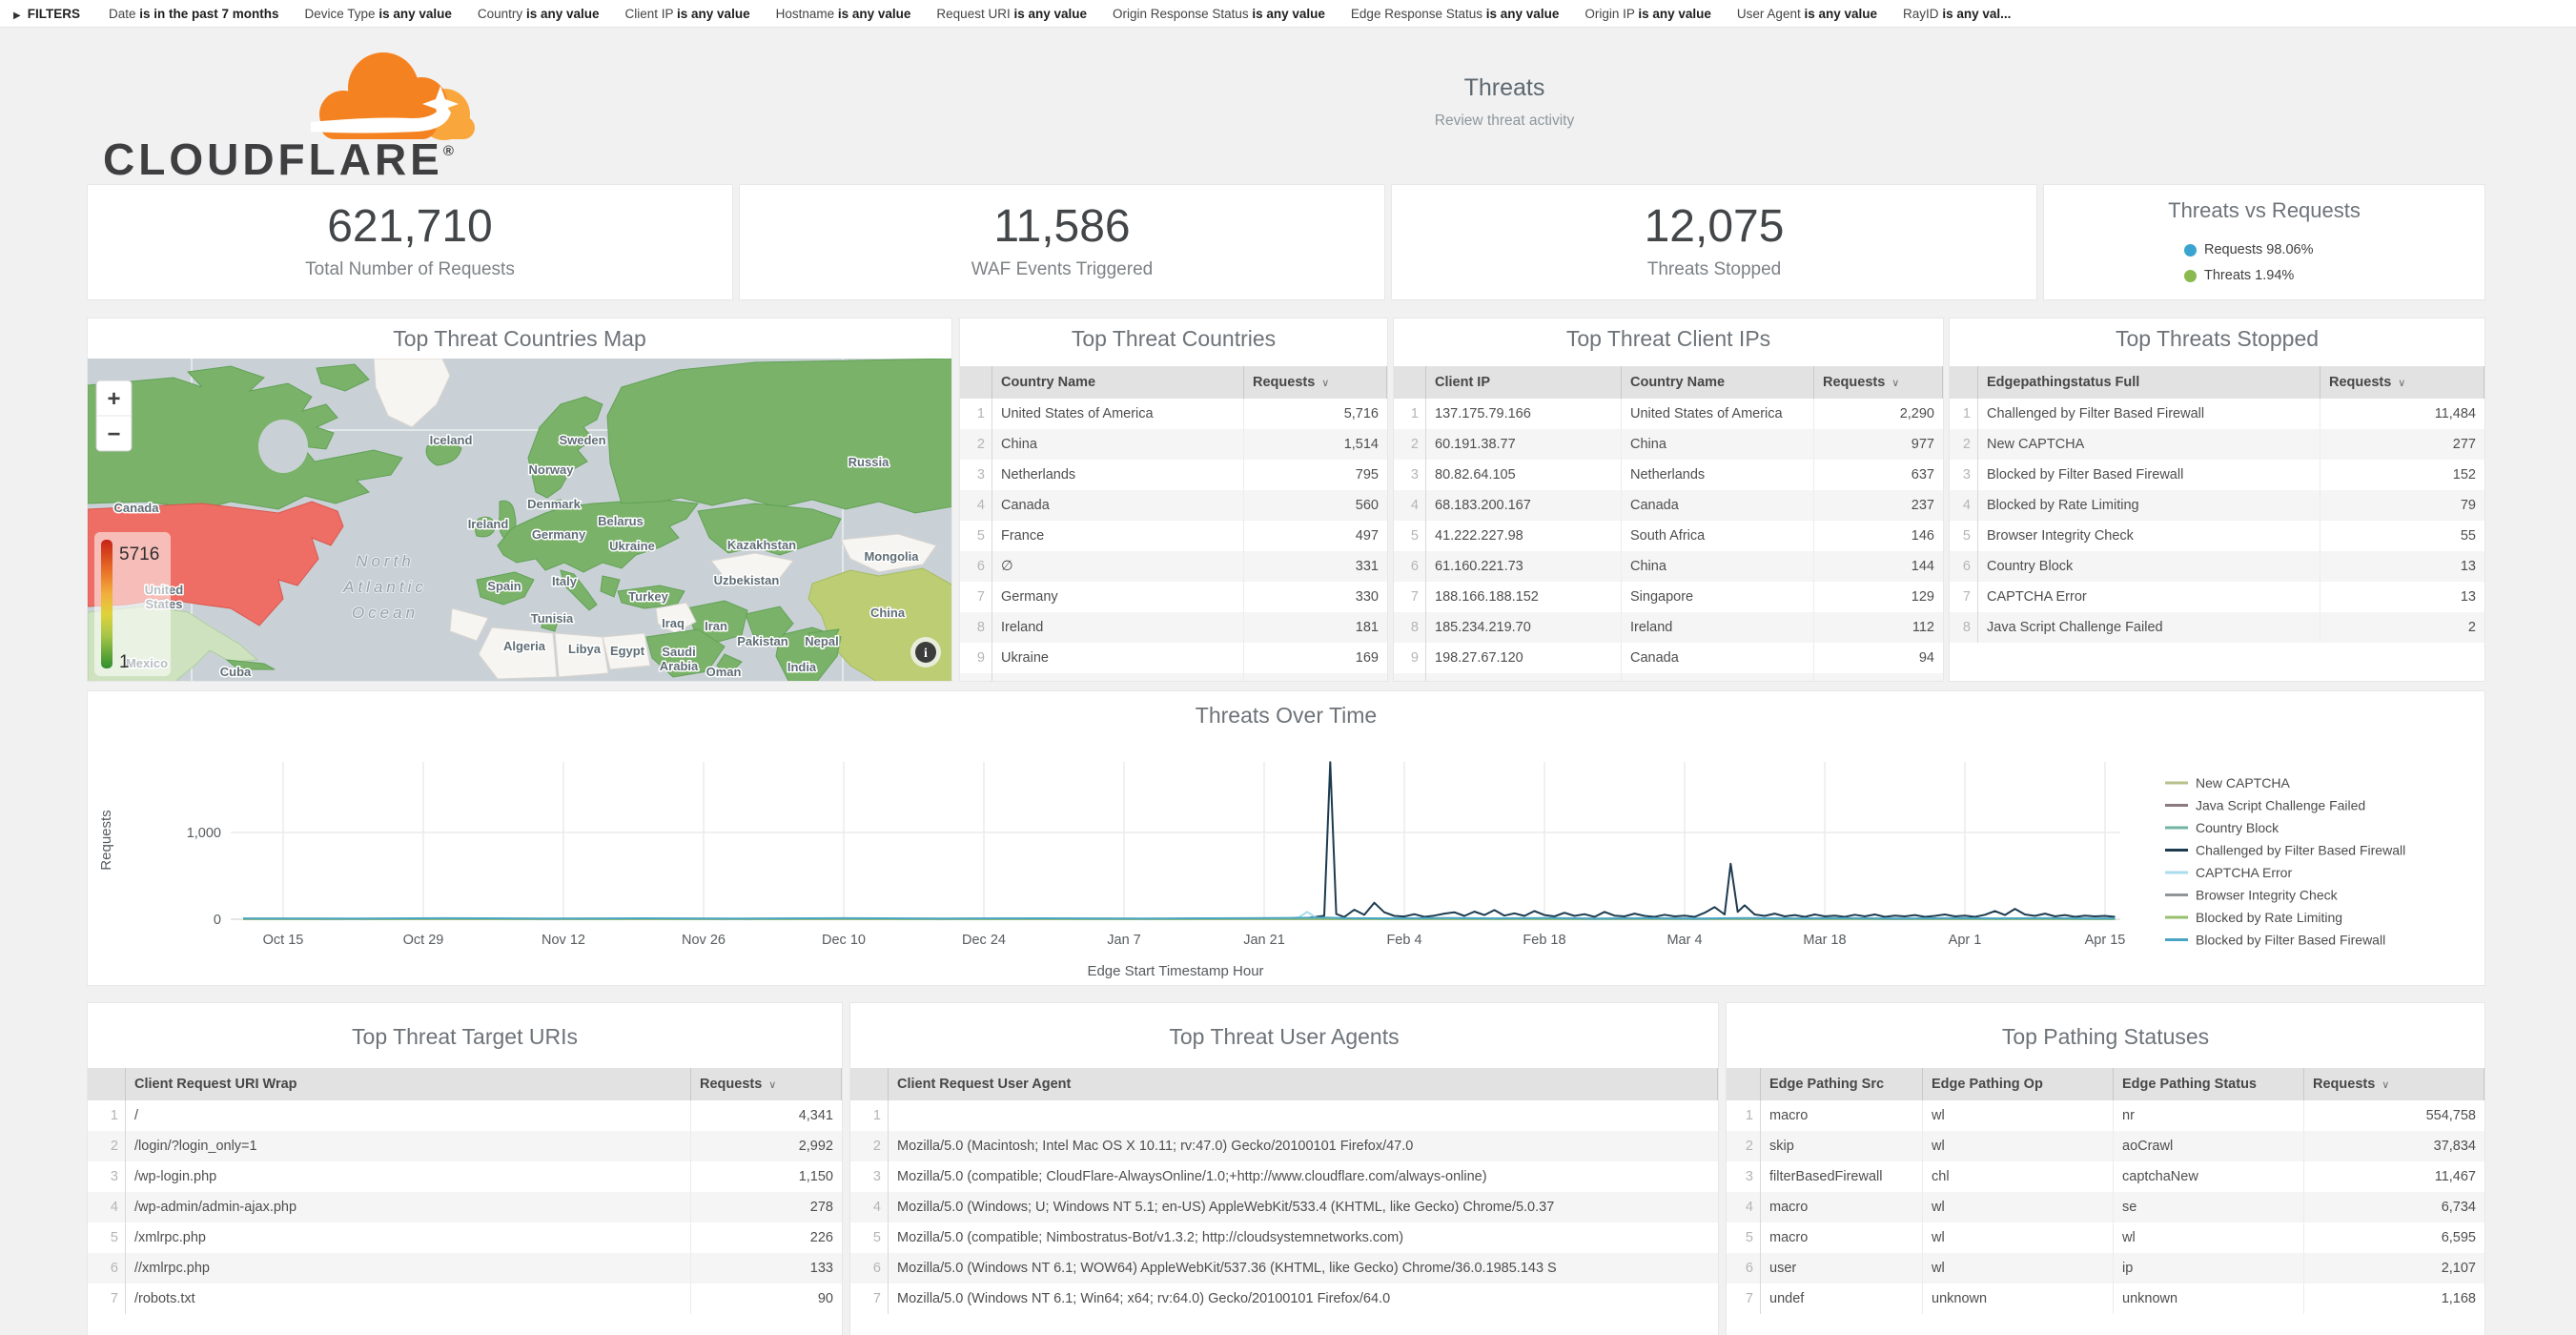 This screenshot has height=1335, width=2576. I want to click on map-info-button: i, so click(925, 652).